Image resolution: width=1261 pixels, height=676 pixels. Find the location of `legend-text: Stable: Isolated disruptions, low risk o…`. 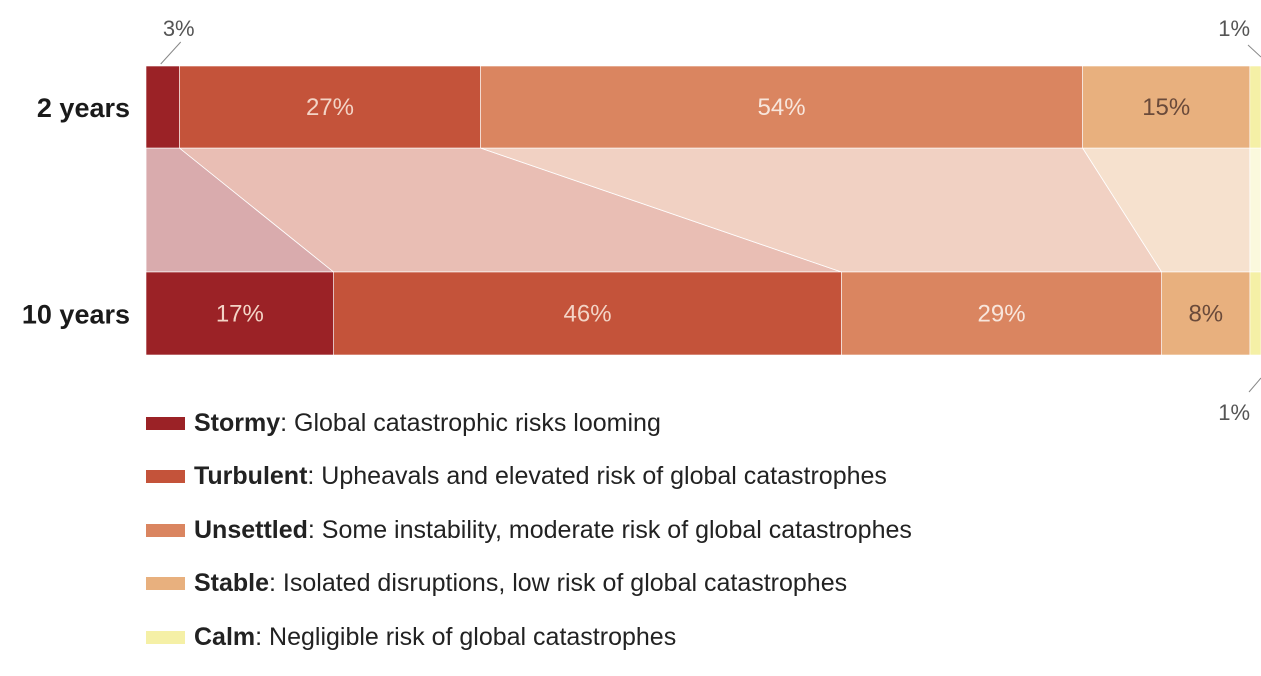

legend-text: Stable: Isolated disruptions, low risk o… is located at coordinates (521, 583).